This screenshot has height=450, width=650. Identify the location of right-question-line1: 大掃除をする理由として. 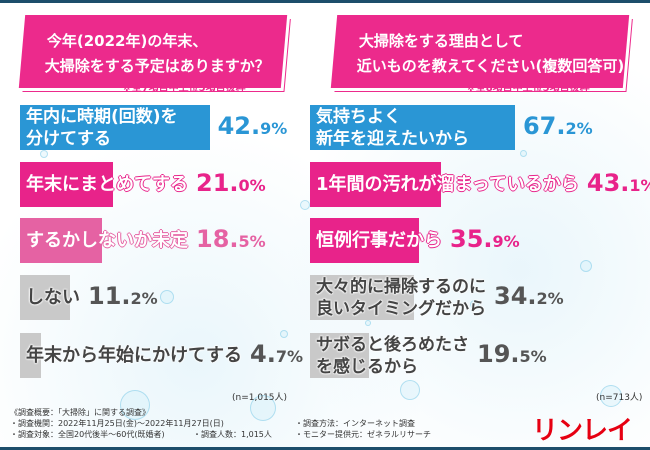
(441, 41).